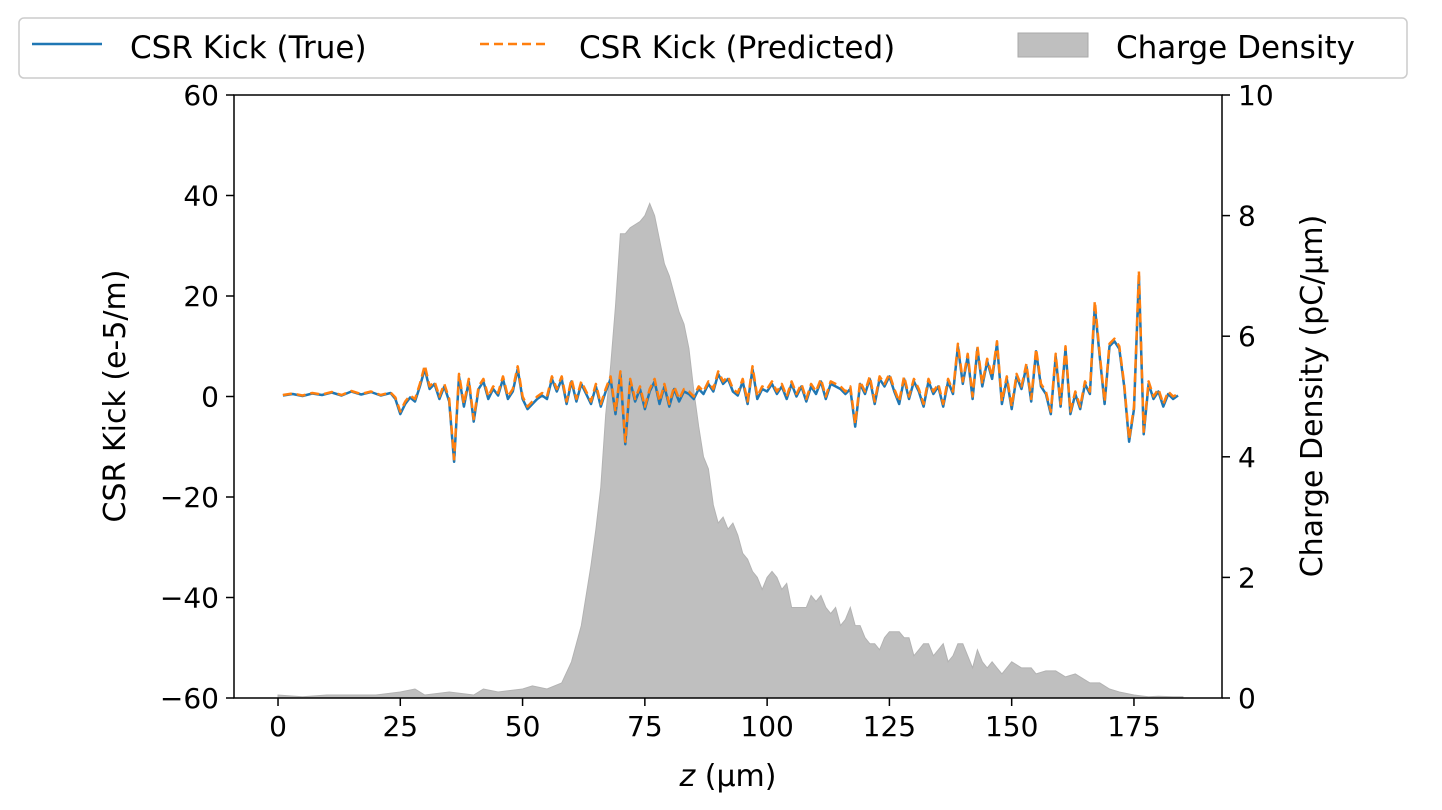  What do you see at coordinates (737, 48) in the screenshot?
I see `legend-label-predicted: CSR Kick (Predicted)` at bounding box center [737, 48].